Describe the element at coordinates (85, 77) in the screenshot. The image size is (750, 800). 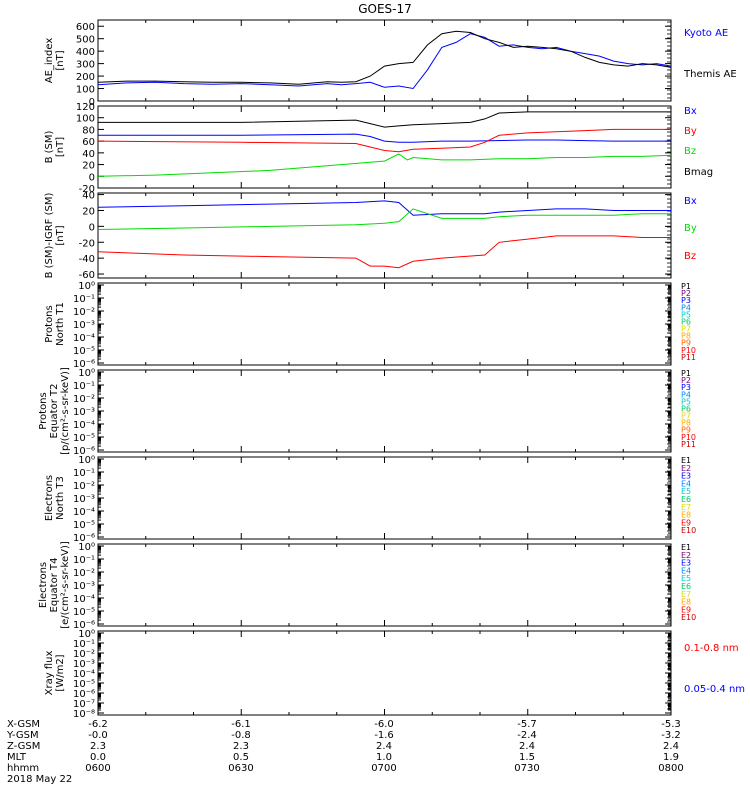
I see `y-tick-label: 200` at that location.